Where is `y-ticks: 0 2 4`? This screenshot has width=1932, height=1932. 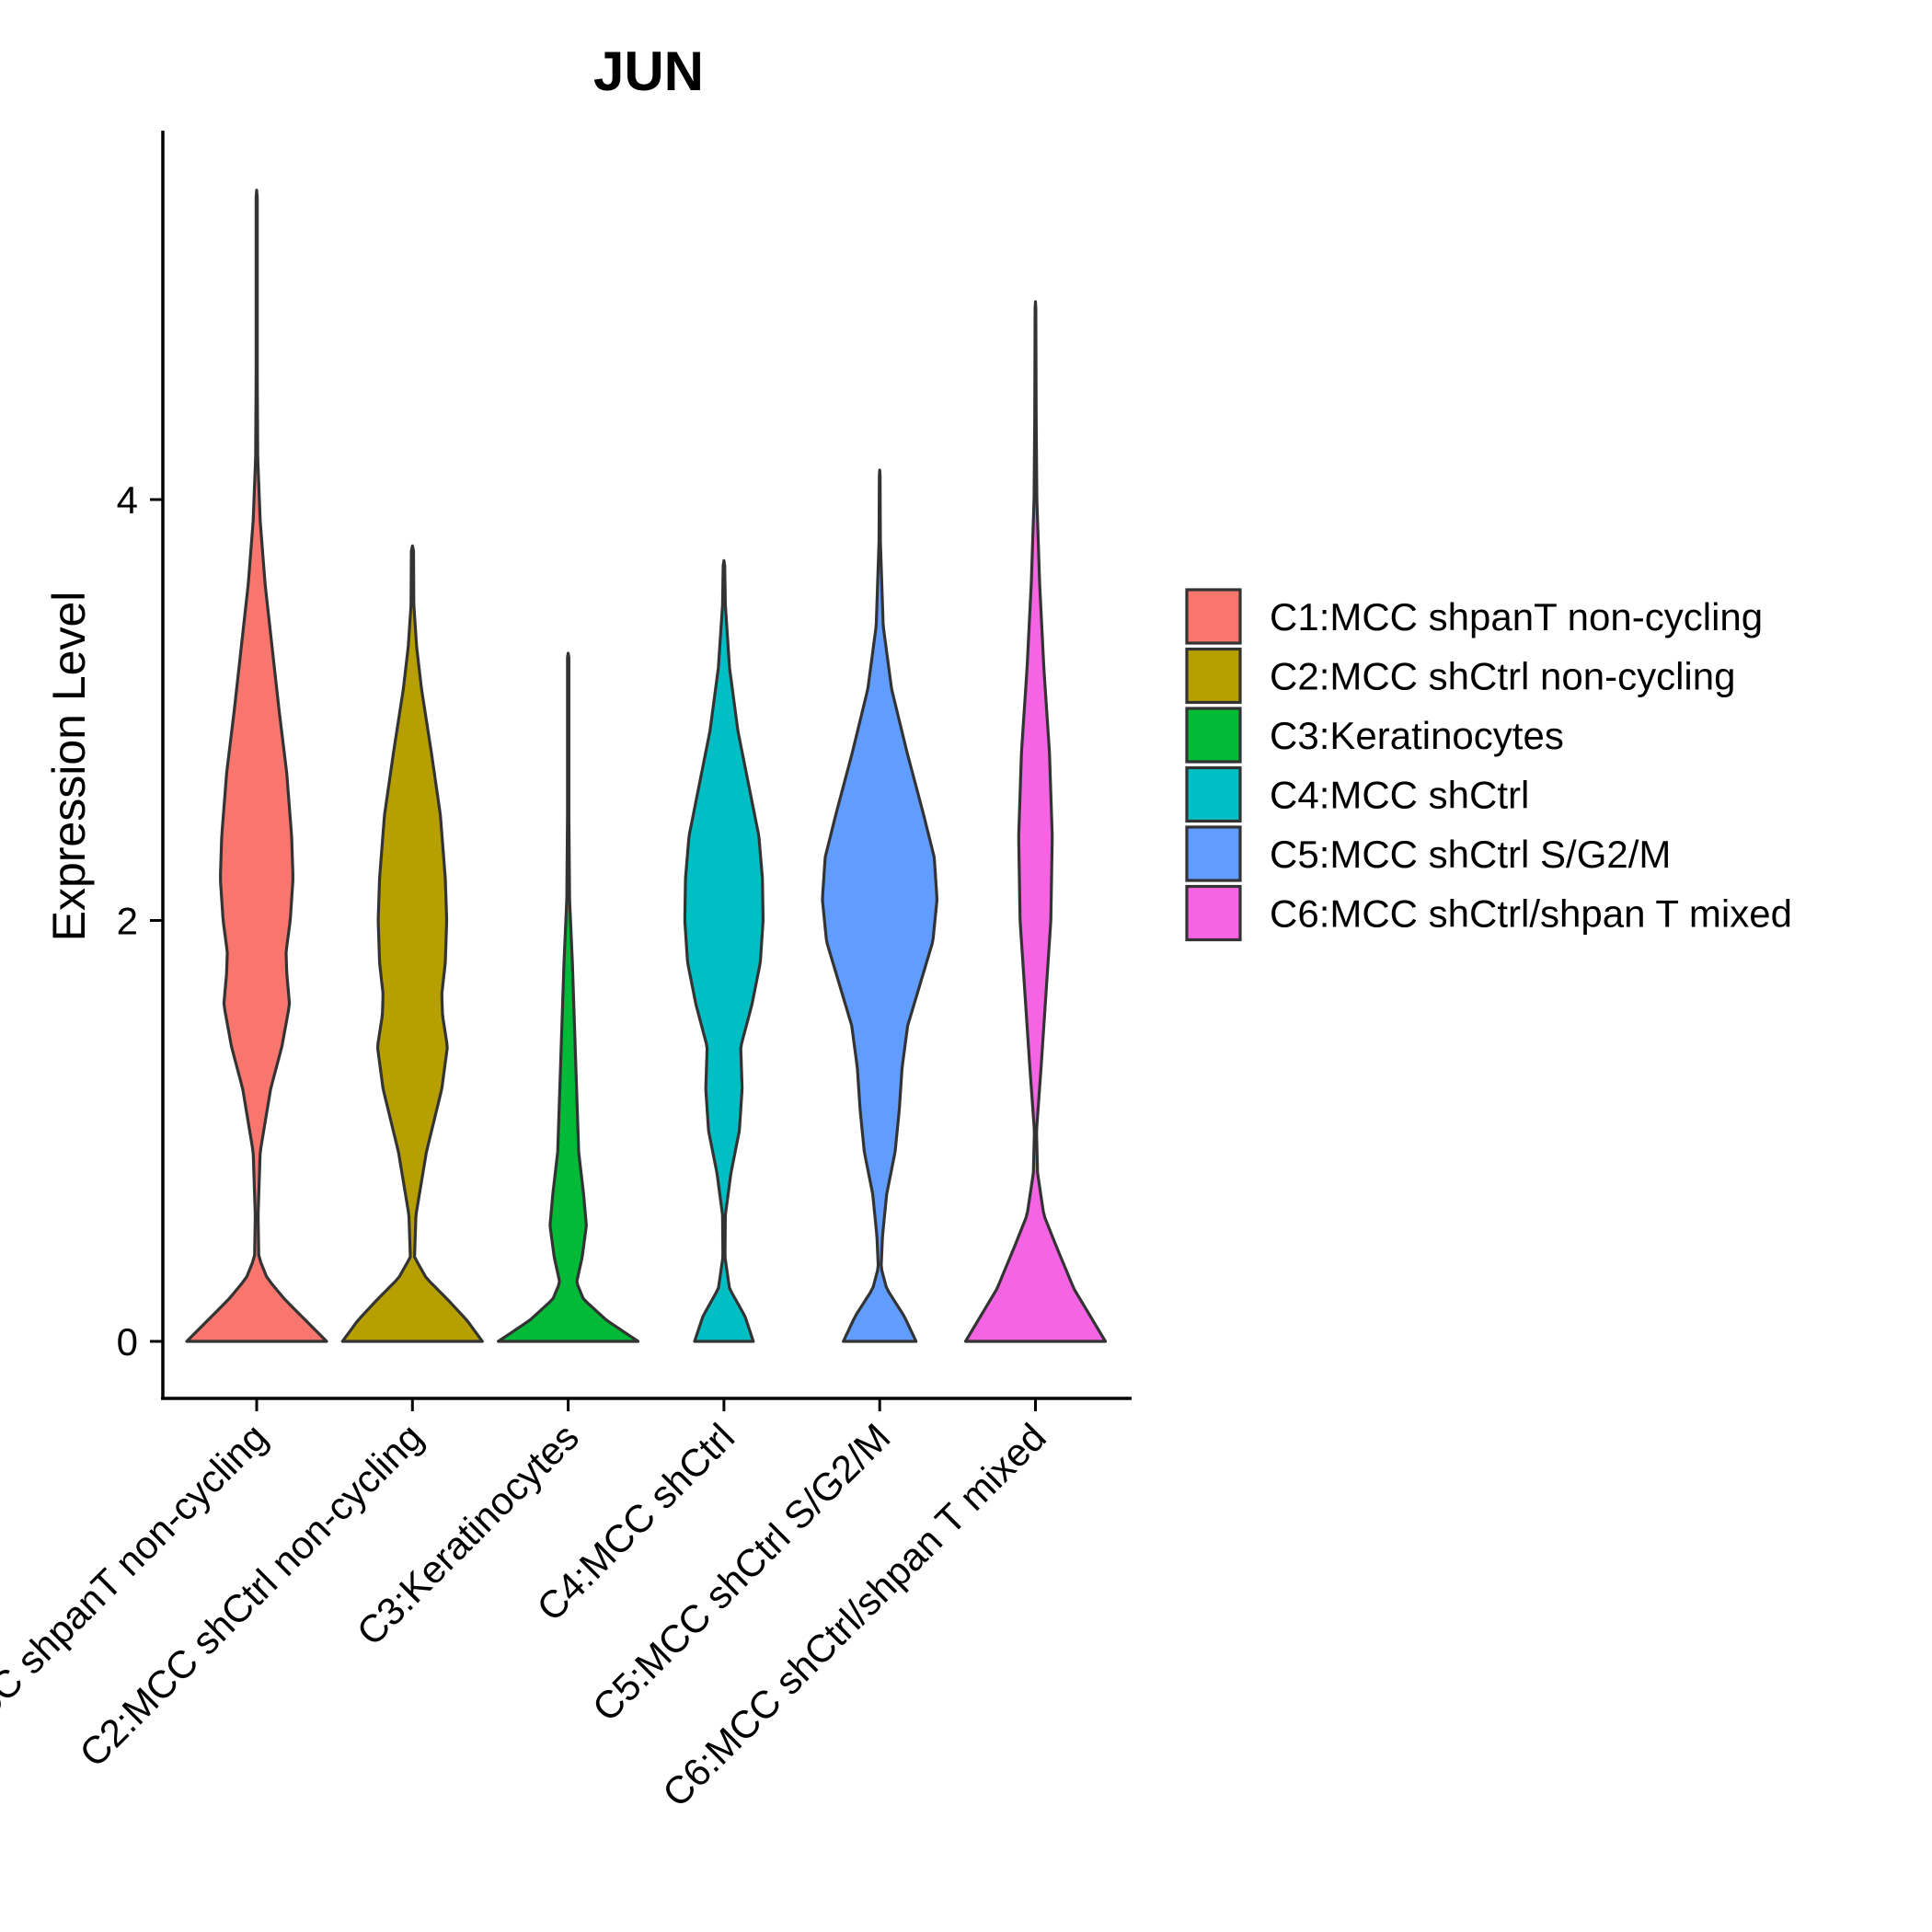 y-ticks: 0 2 4 is located at coordinates (140, 920).